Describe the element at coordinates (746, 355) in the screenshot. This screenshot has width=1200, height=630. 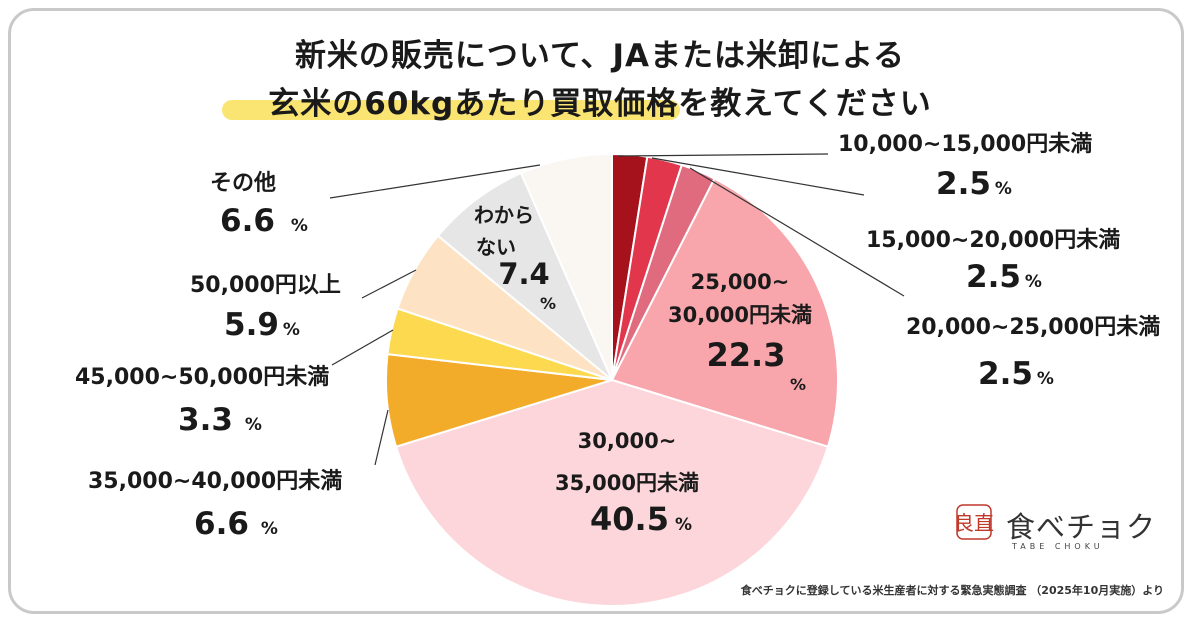
I see `label-s4-value: 22.3` at that location.